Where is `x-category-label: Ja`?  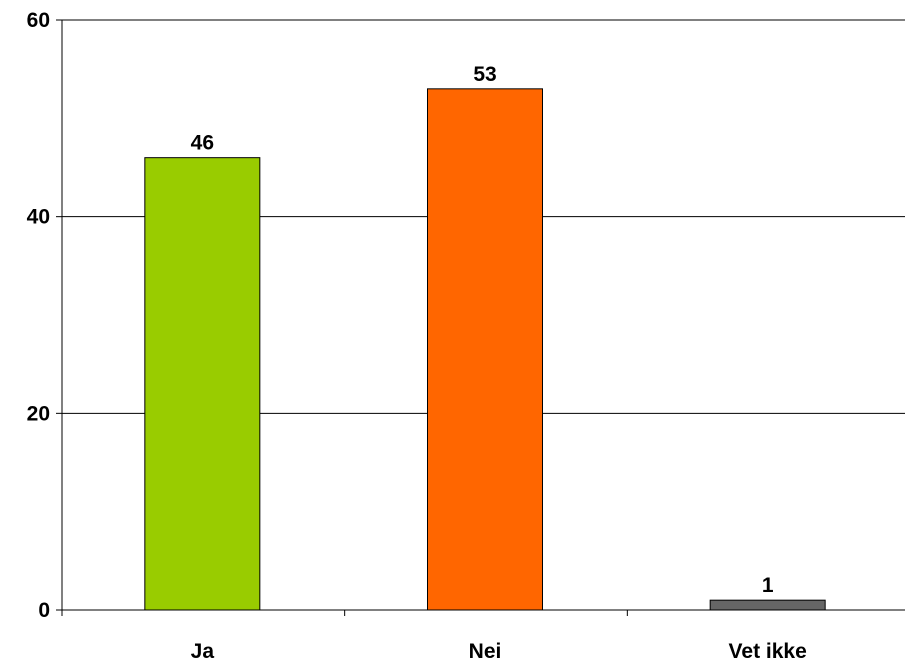
x-category-label: Ja is located at coordinates (203, 650).